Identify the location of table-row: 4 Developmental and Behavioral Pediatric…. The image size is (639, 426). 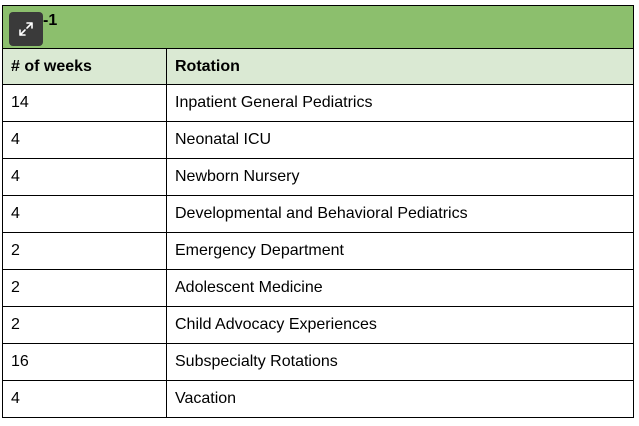
(318, 214).